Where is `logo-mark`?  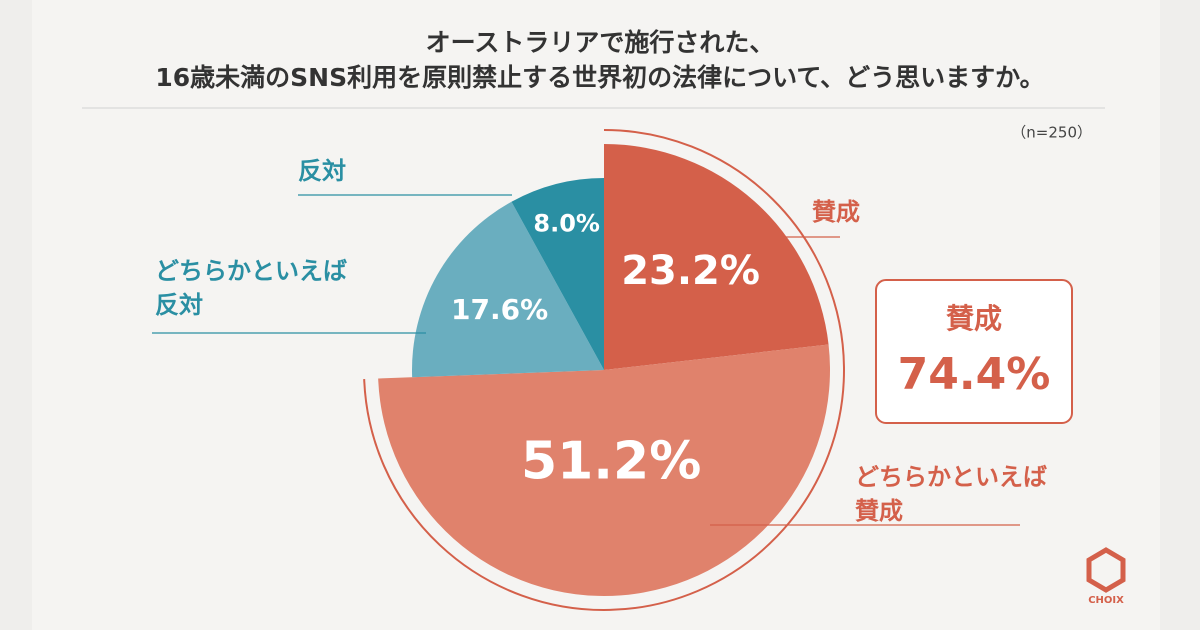 logo-mark is located at coordinates (1106, 570).